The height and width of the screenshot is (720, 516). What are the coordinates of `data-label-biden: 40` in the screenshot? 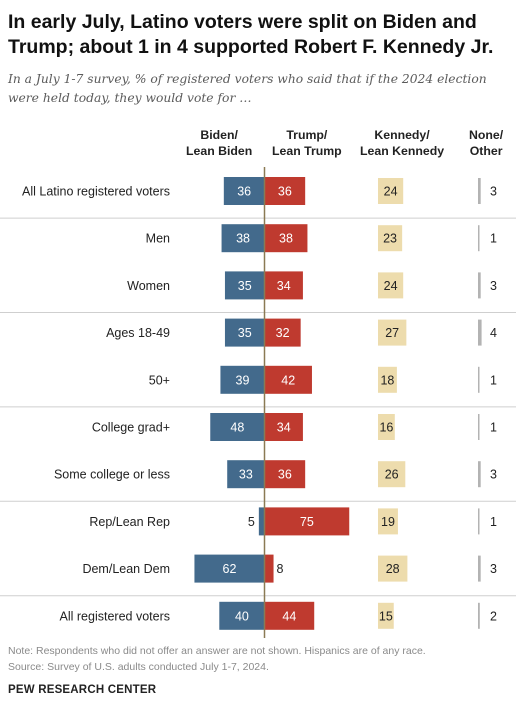 It's located at (242, 616).